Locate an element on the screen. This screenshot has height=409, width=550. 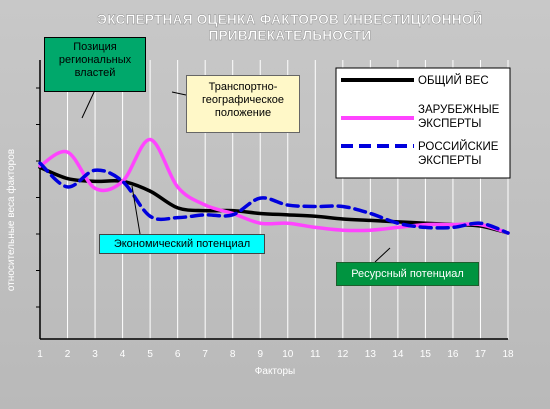
callout-regional-text: Позиция региональных властей is located at coordinates (95, 60).